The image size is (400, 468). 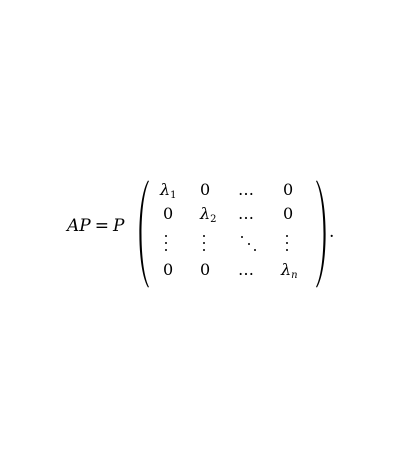 I want to click on symbol-P-left: P, so click(x=85, y=226).